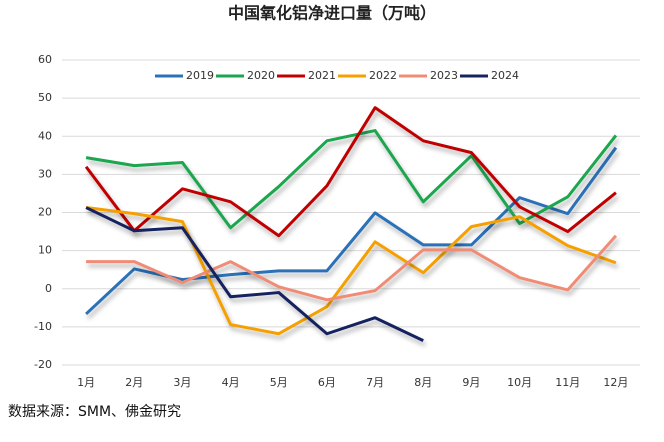 The image size is (664, 442). I want to click on x-tick-label: 6月, so click(327, 382).